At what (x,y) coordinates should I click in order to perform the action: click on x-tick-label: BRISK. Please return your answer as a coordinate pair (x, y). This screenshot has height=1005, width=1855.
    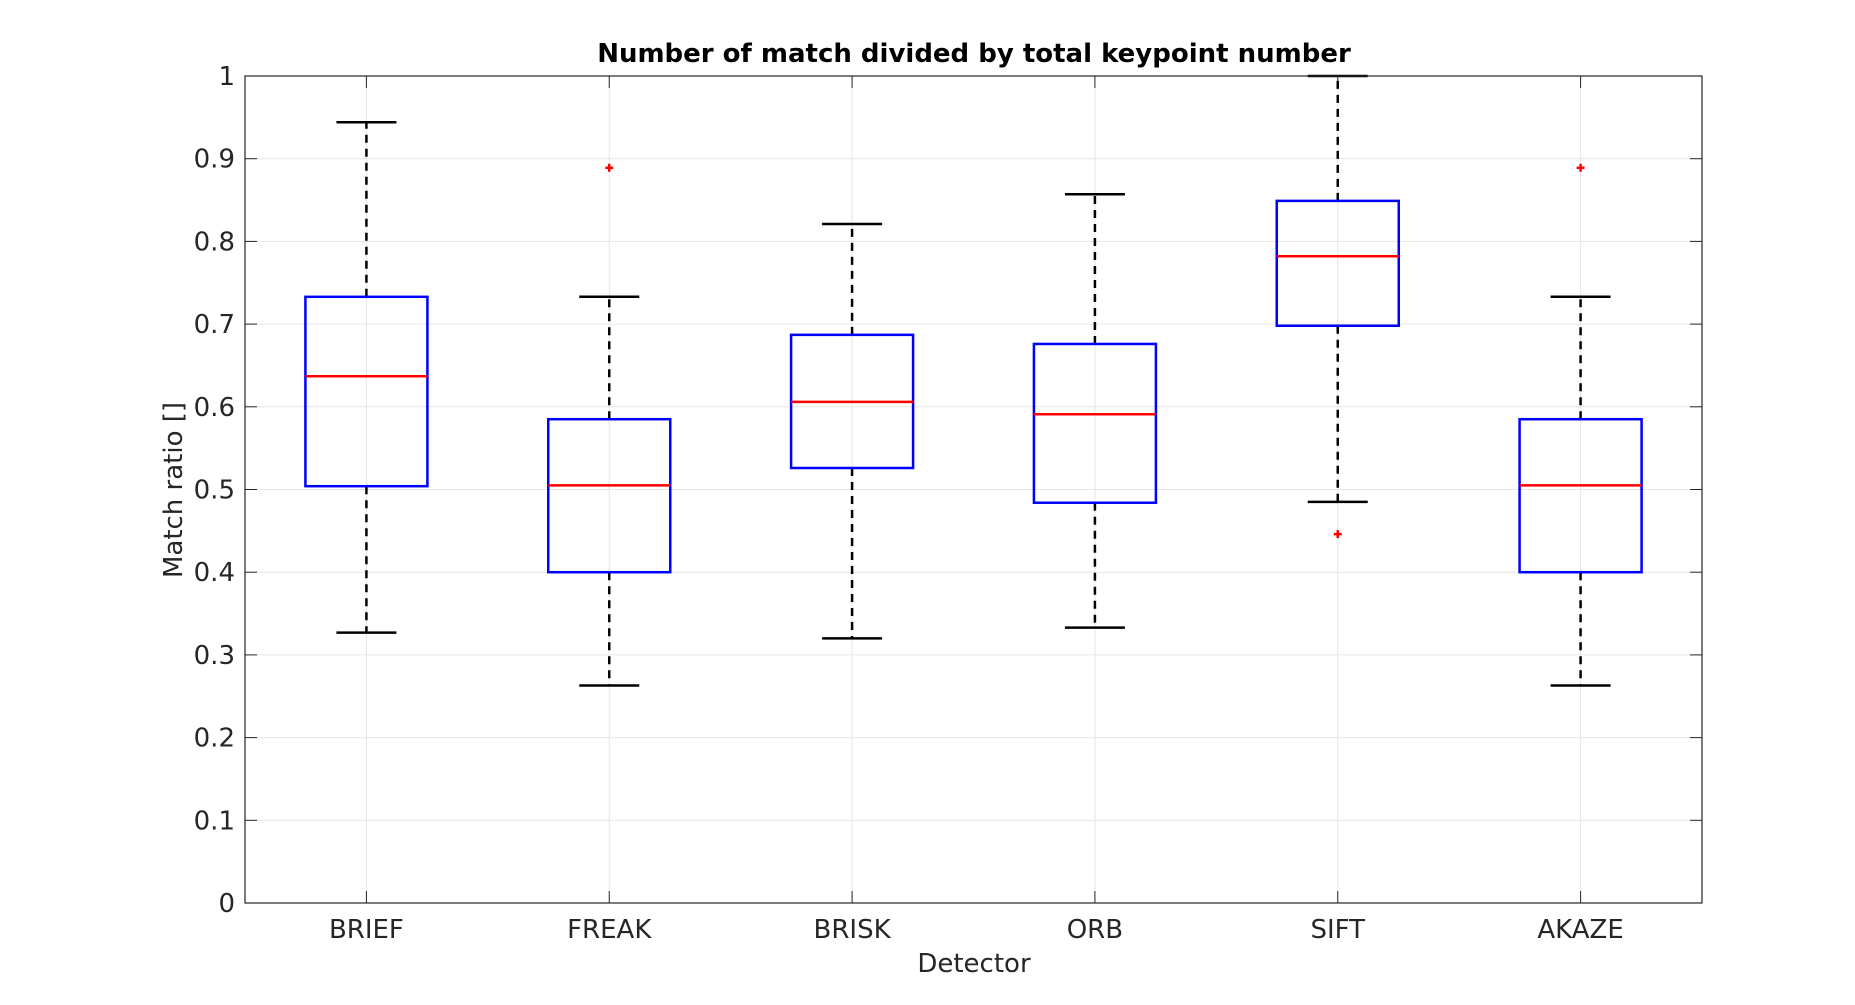
    Looking at the image, I should click on (853, 930).